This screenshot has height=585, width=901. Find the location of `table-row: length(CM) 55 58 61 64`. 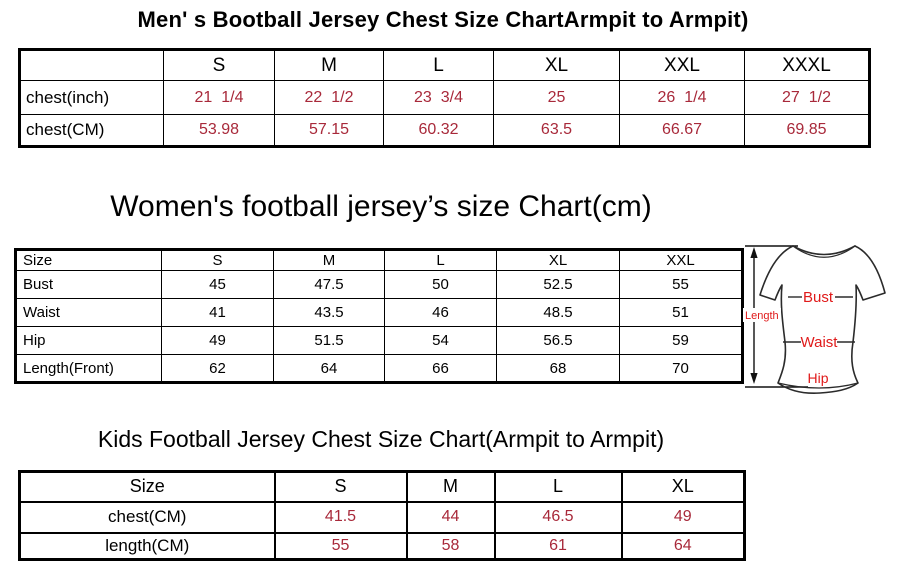

table-row: length(CM) 55 58 61 64 is located at coordinates (382, 546).